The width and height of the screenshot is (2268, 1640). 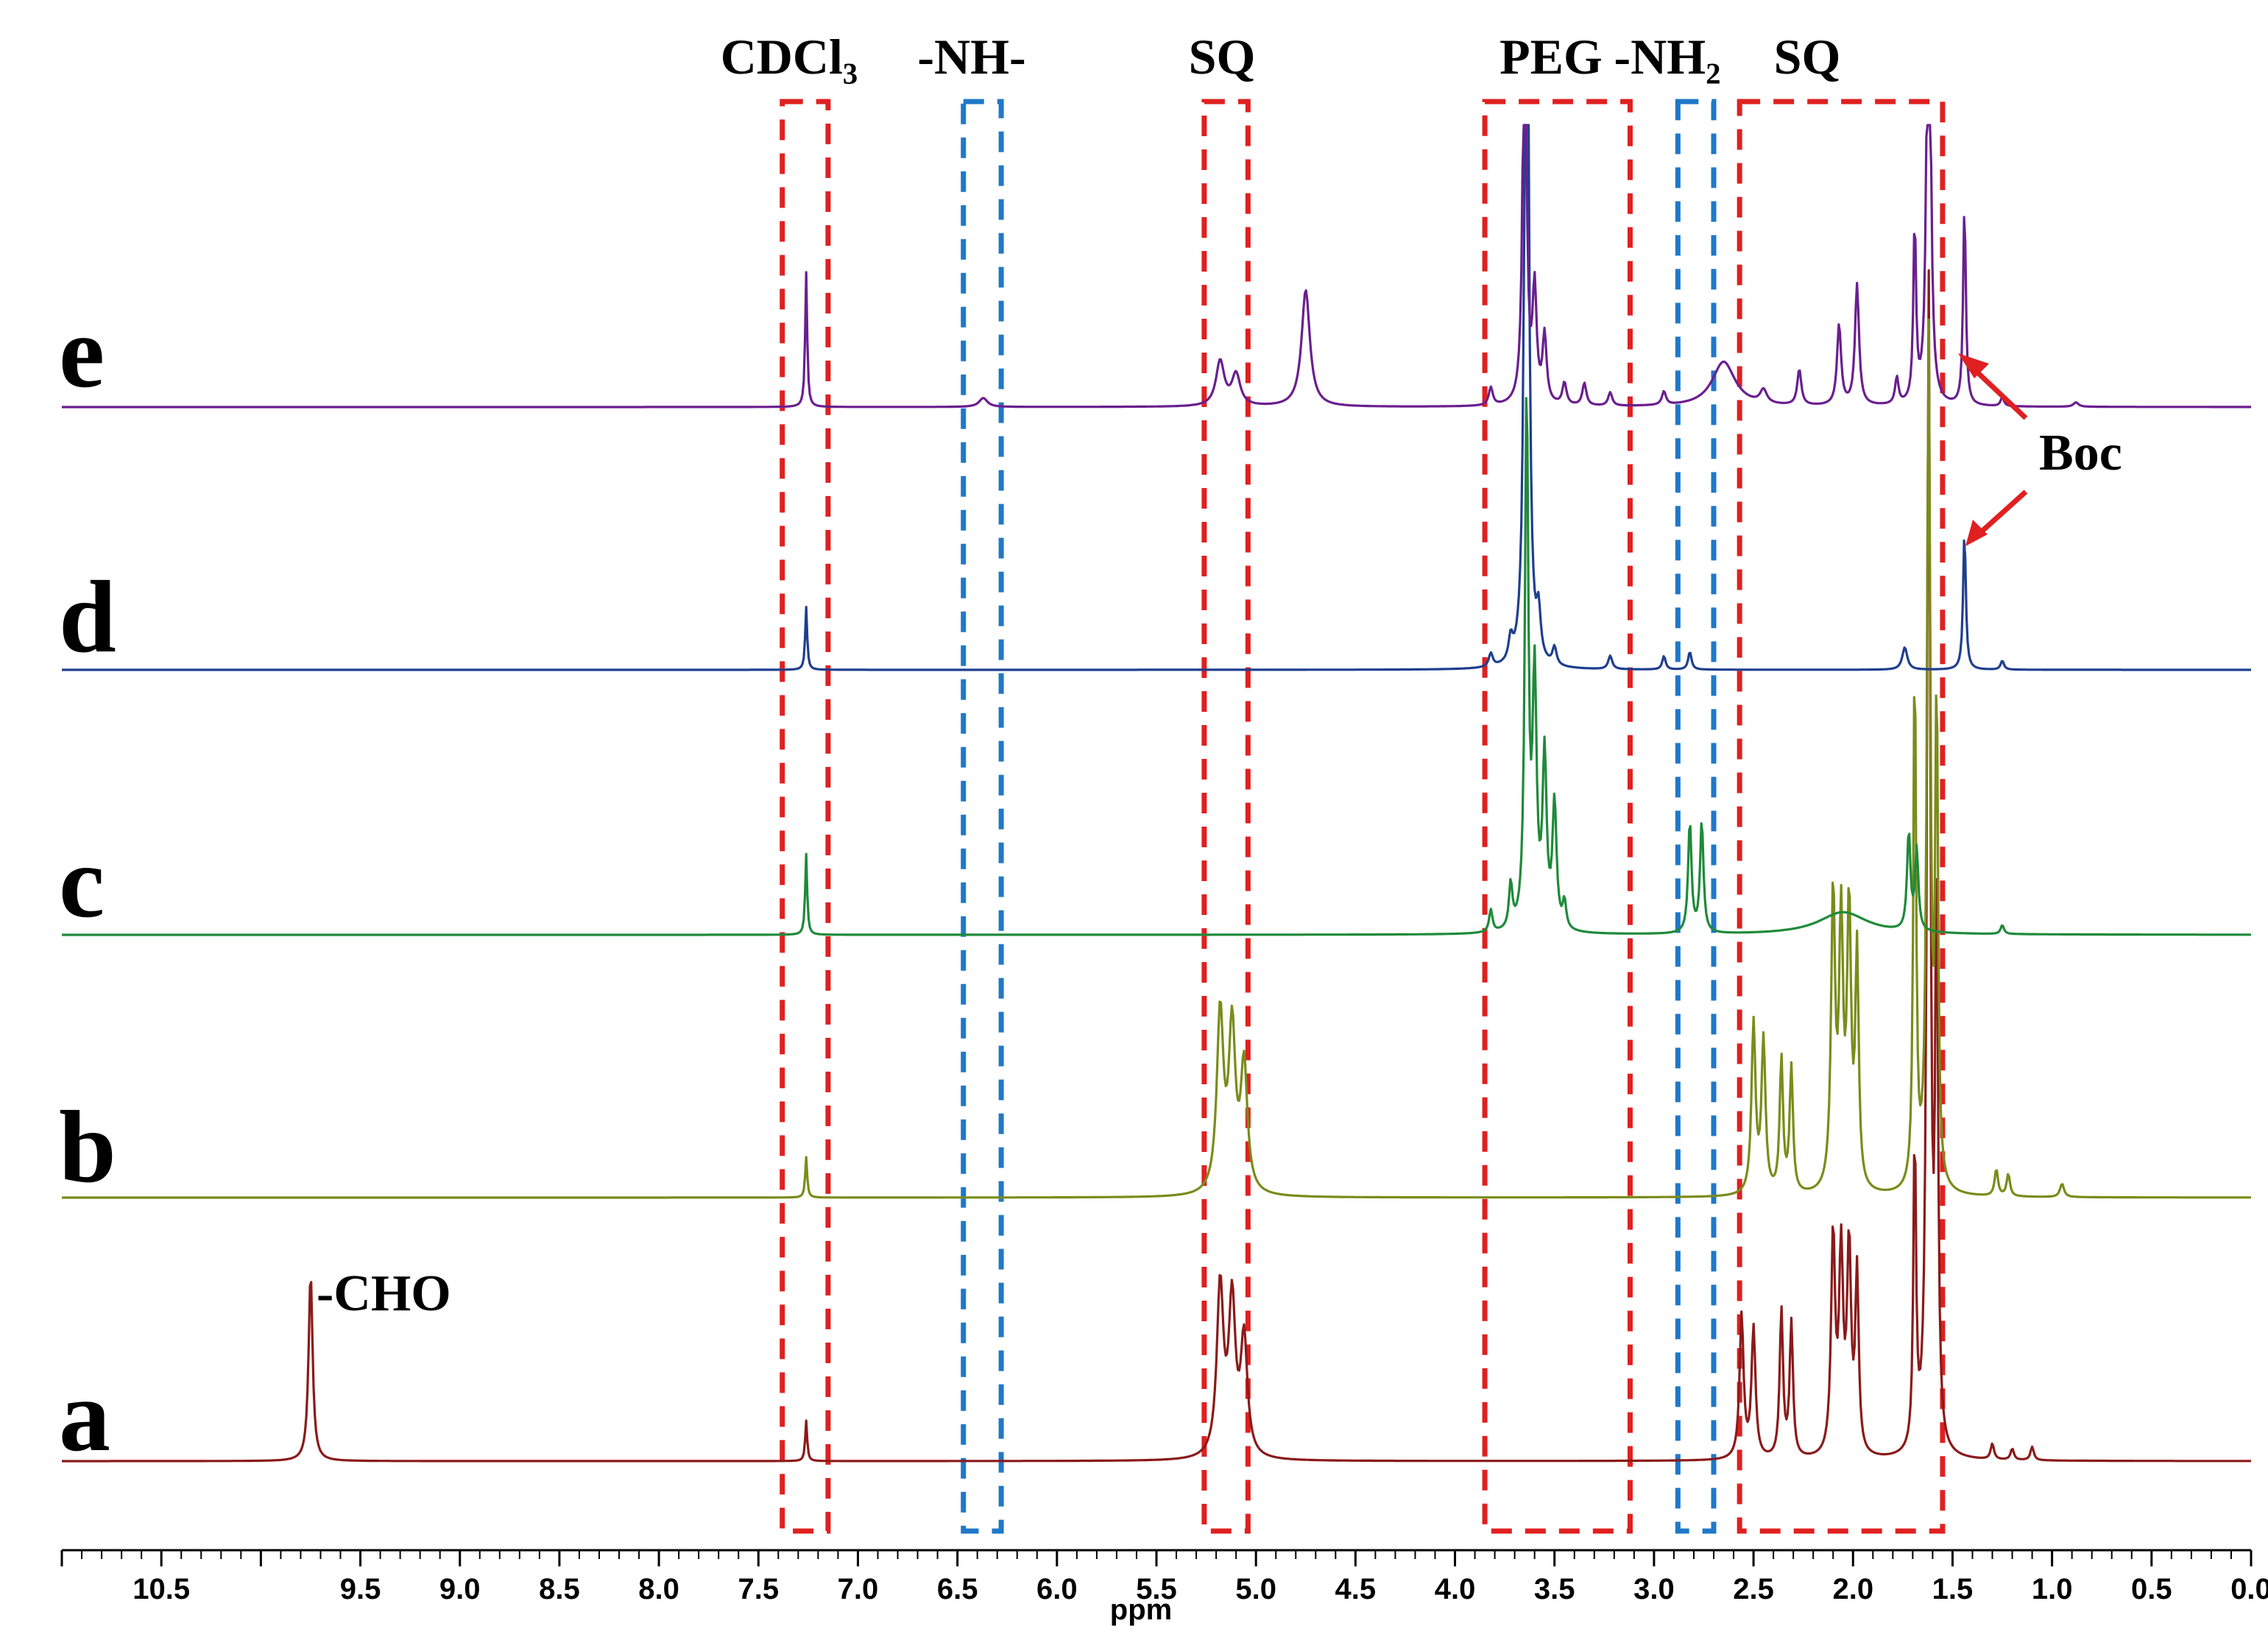 I want to click on x-tick-label: 5.0, so click(x=1255, y=1589).